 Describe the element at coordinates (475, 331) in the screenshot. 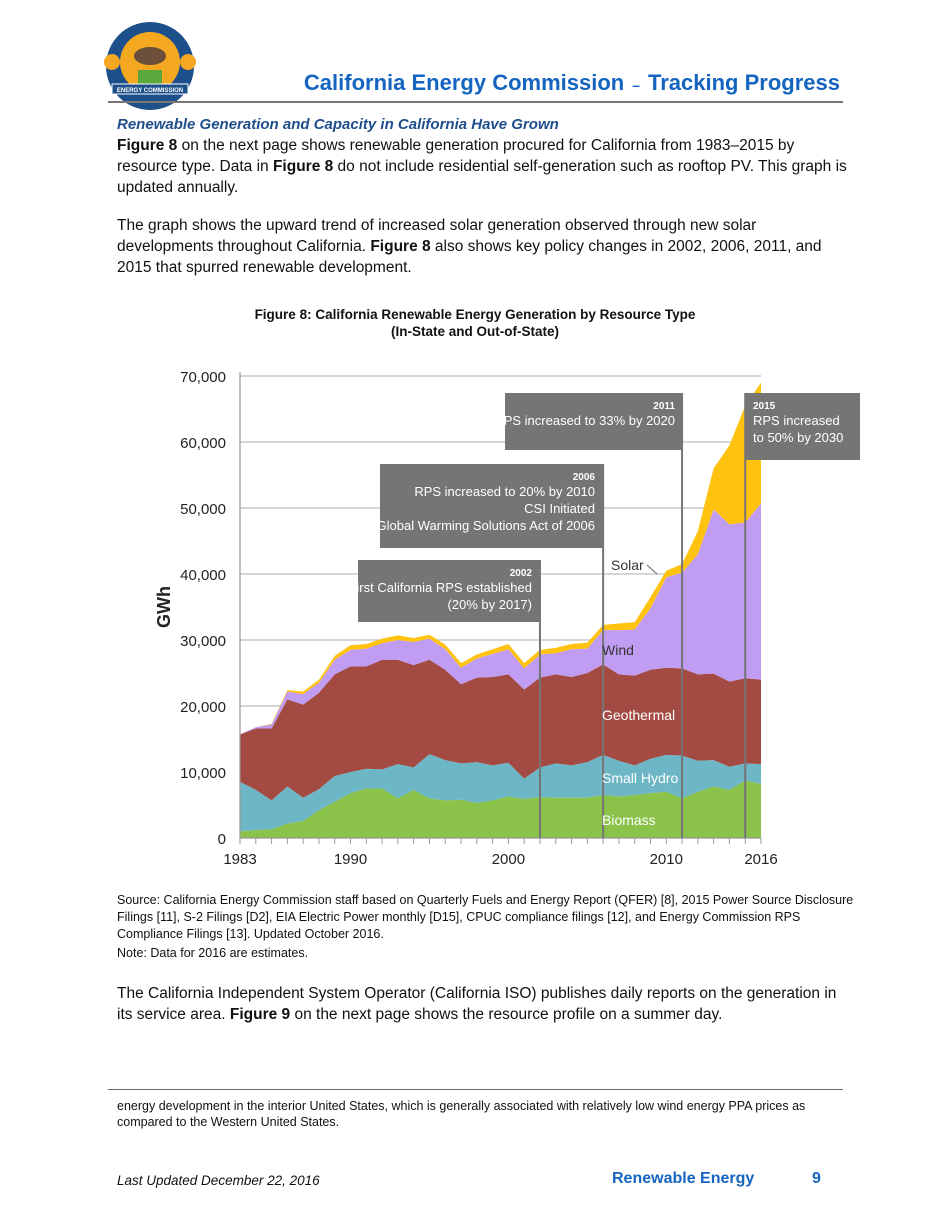

I see `figure-title-line-2: (In-State and Out-of-State)` at that location.